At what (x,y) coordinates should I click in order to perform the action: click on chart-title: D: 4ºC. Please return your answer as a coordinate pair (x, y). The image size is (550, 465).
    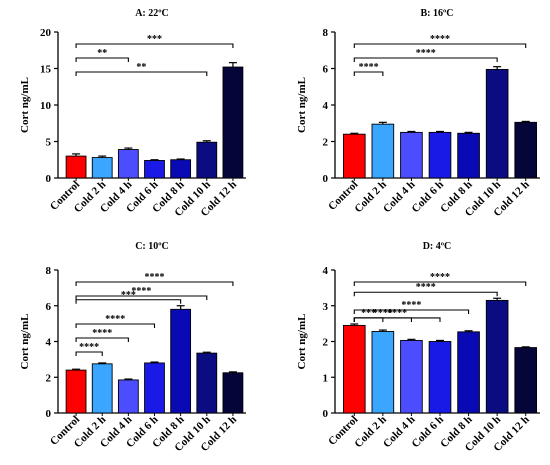
    Looking at the image, I should click on (437, 246).